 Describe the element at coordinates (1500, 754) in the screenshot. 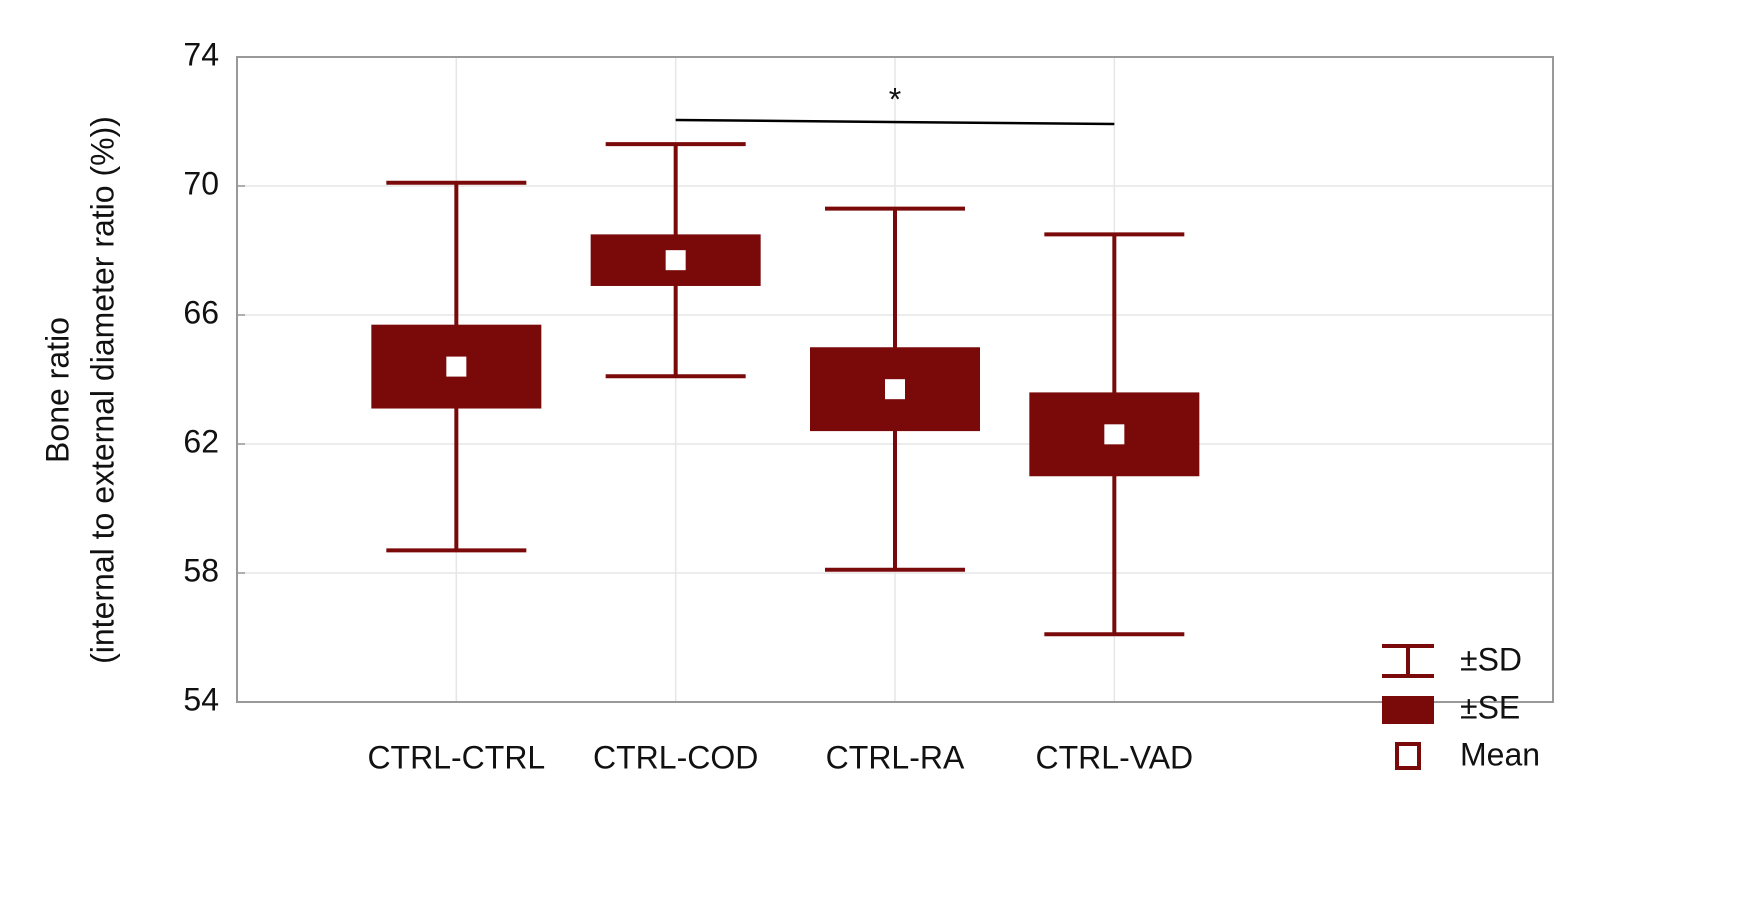

I see `legend-label: Mean` at that location.